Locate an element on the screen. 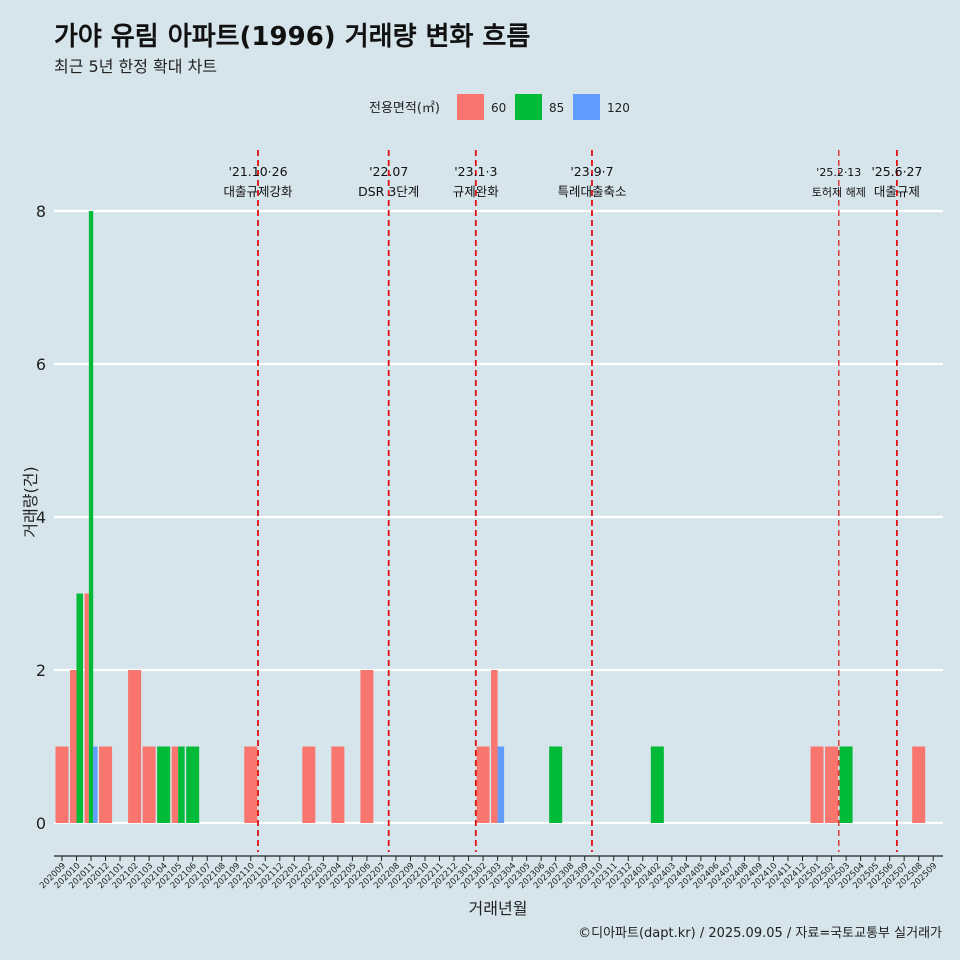 This screenshot has height=960, width=960. legend-label-85: 85 is located at coordinates (556, 108).